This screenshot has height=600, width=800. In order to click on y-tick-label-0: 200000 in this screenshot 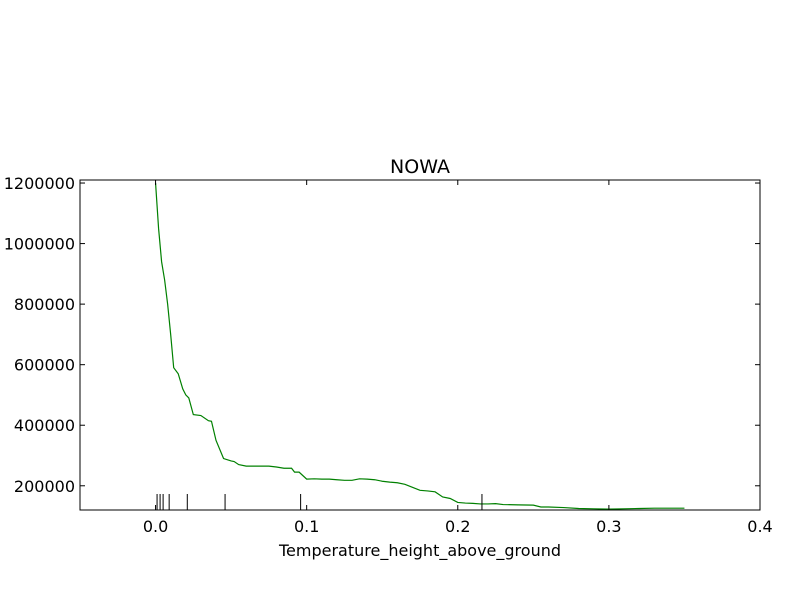, I will do `click(44, 486)`.